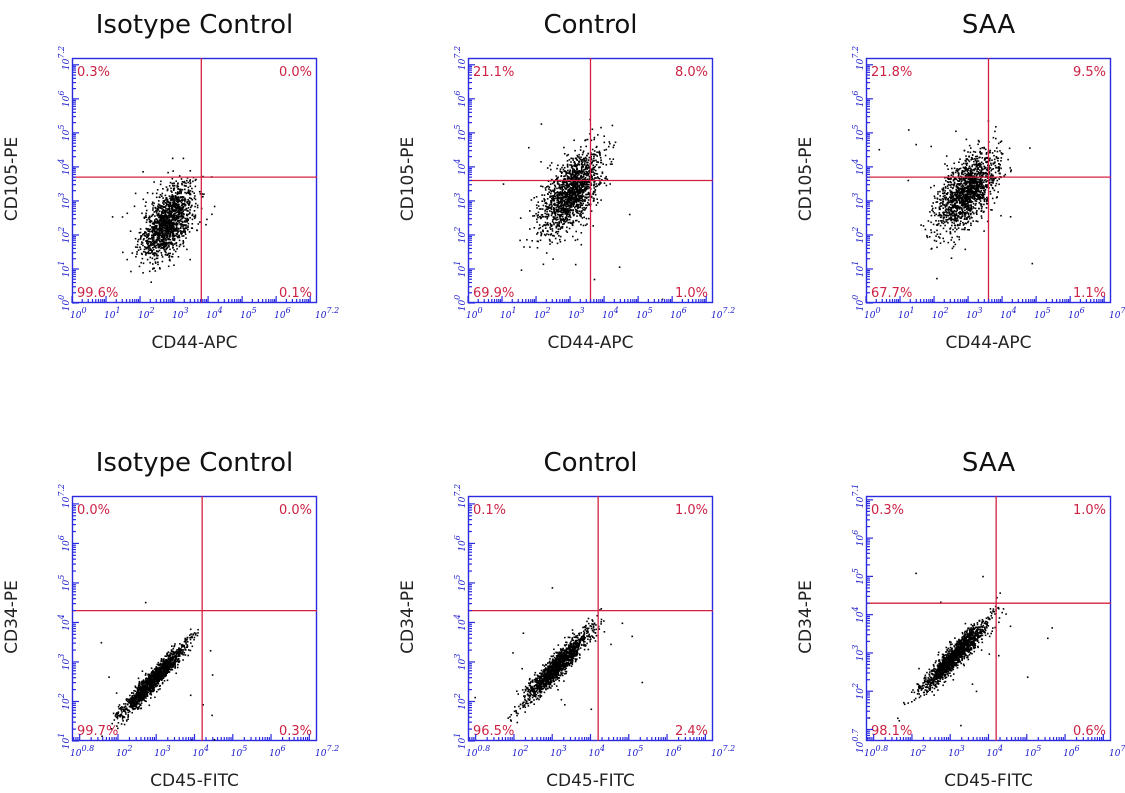 This screenshot has width=1125, height=793. I want to click on x-axis-label: CD44-APC, so click(988, 343).